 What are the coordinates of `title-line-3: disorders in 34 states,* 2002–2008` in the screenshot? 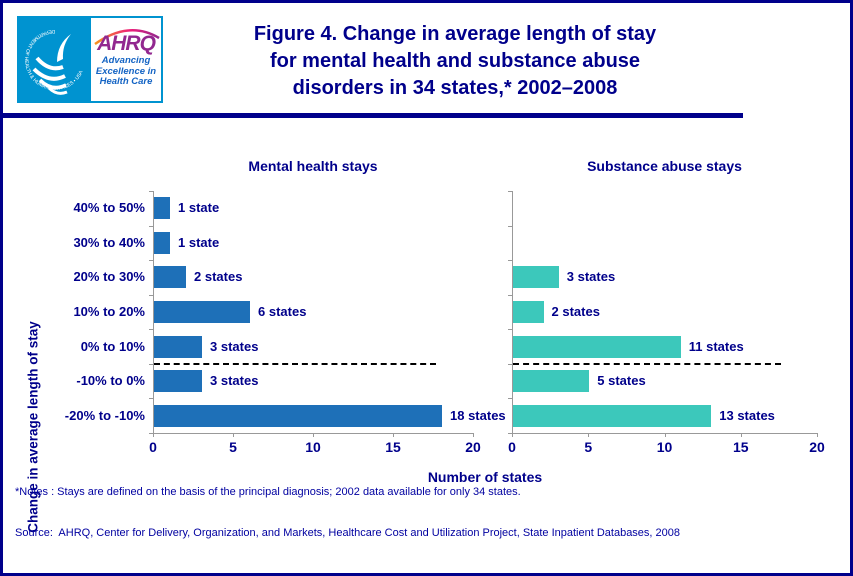 It's located at (455, 88).